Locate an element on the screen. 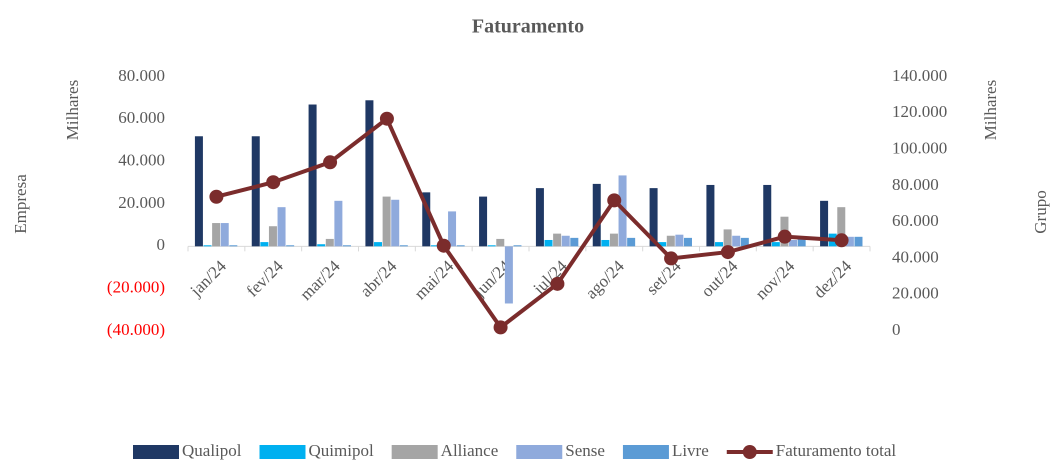  y2-tick-label: 140.000 is located at coordinates (919, 75).